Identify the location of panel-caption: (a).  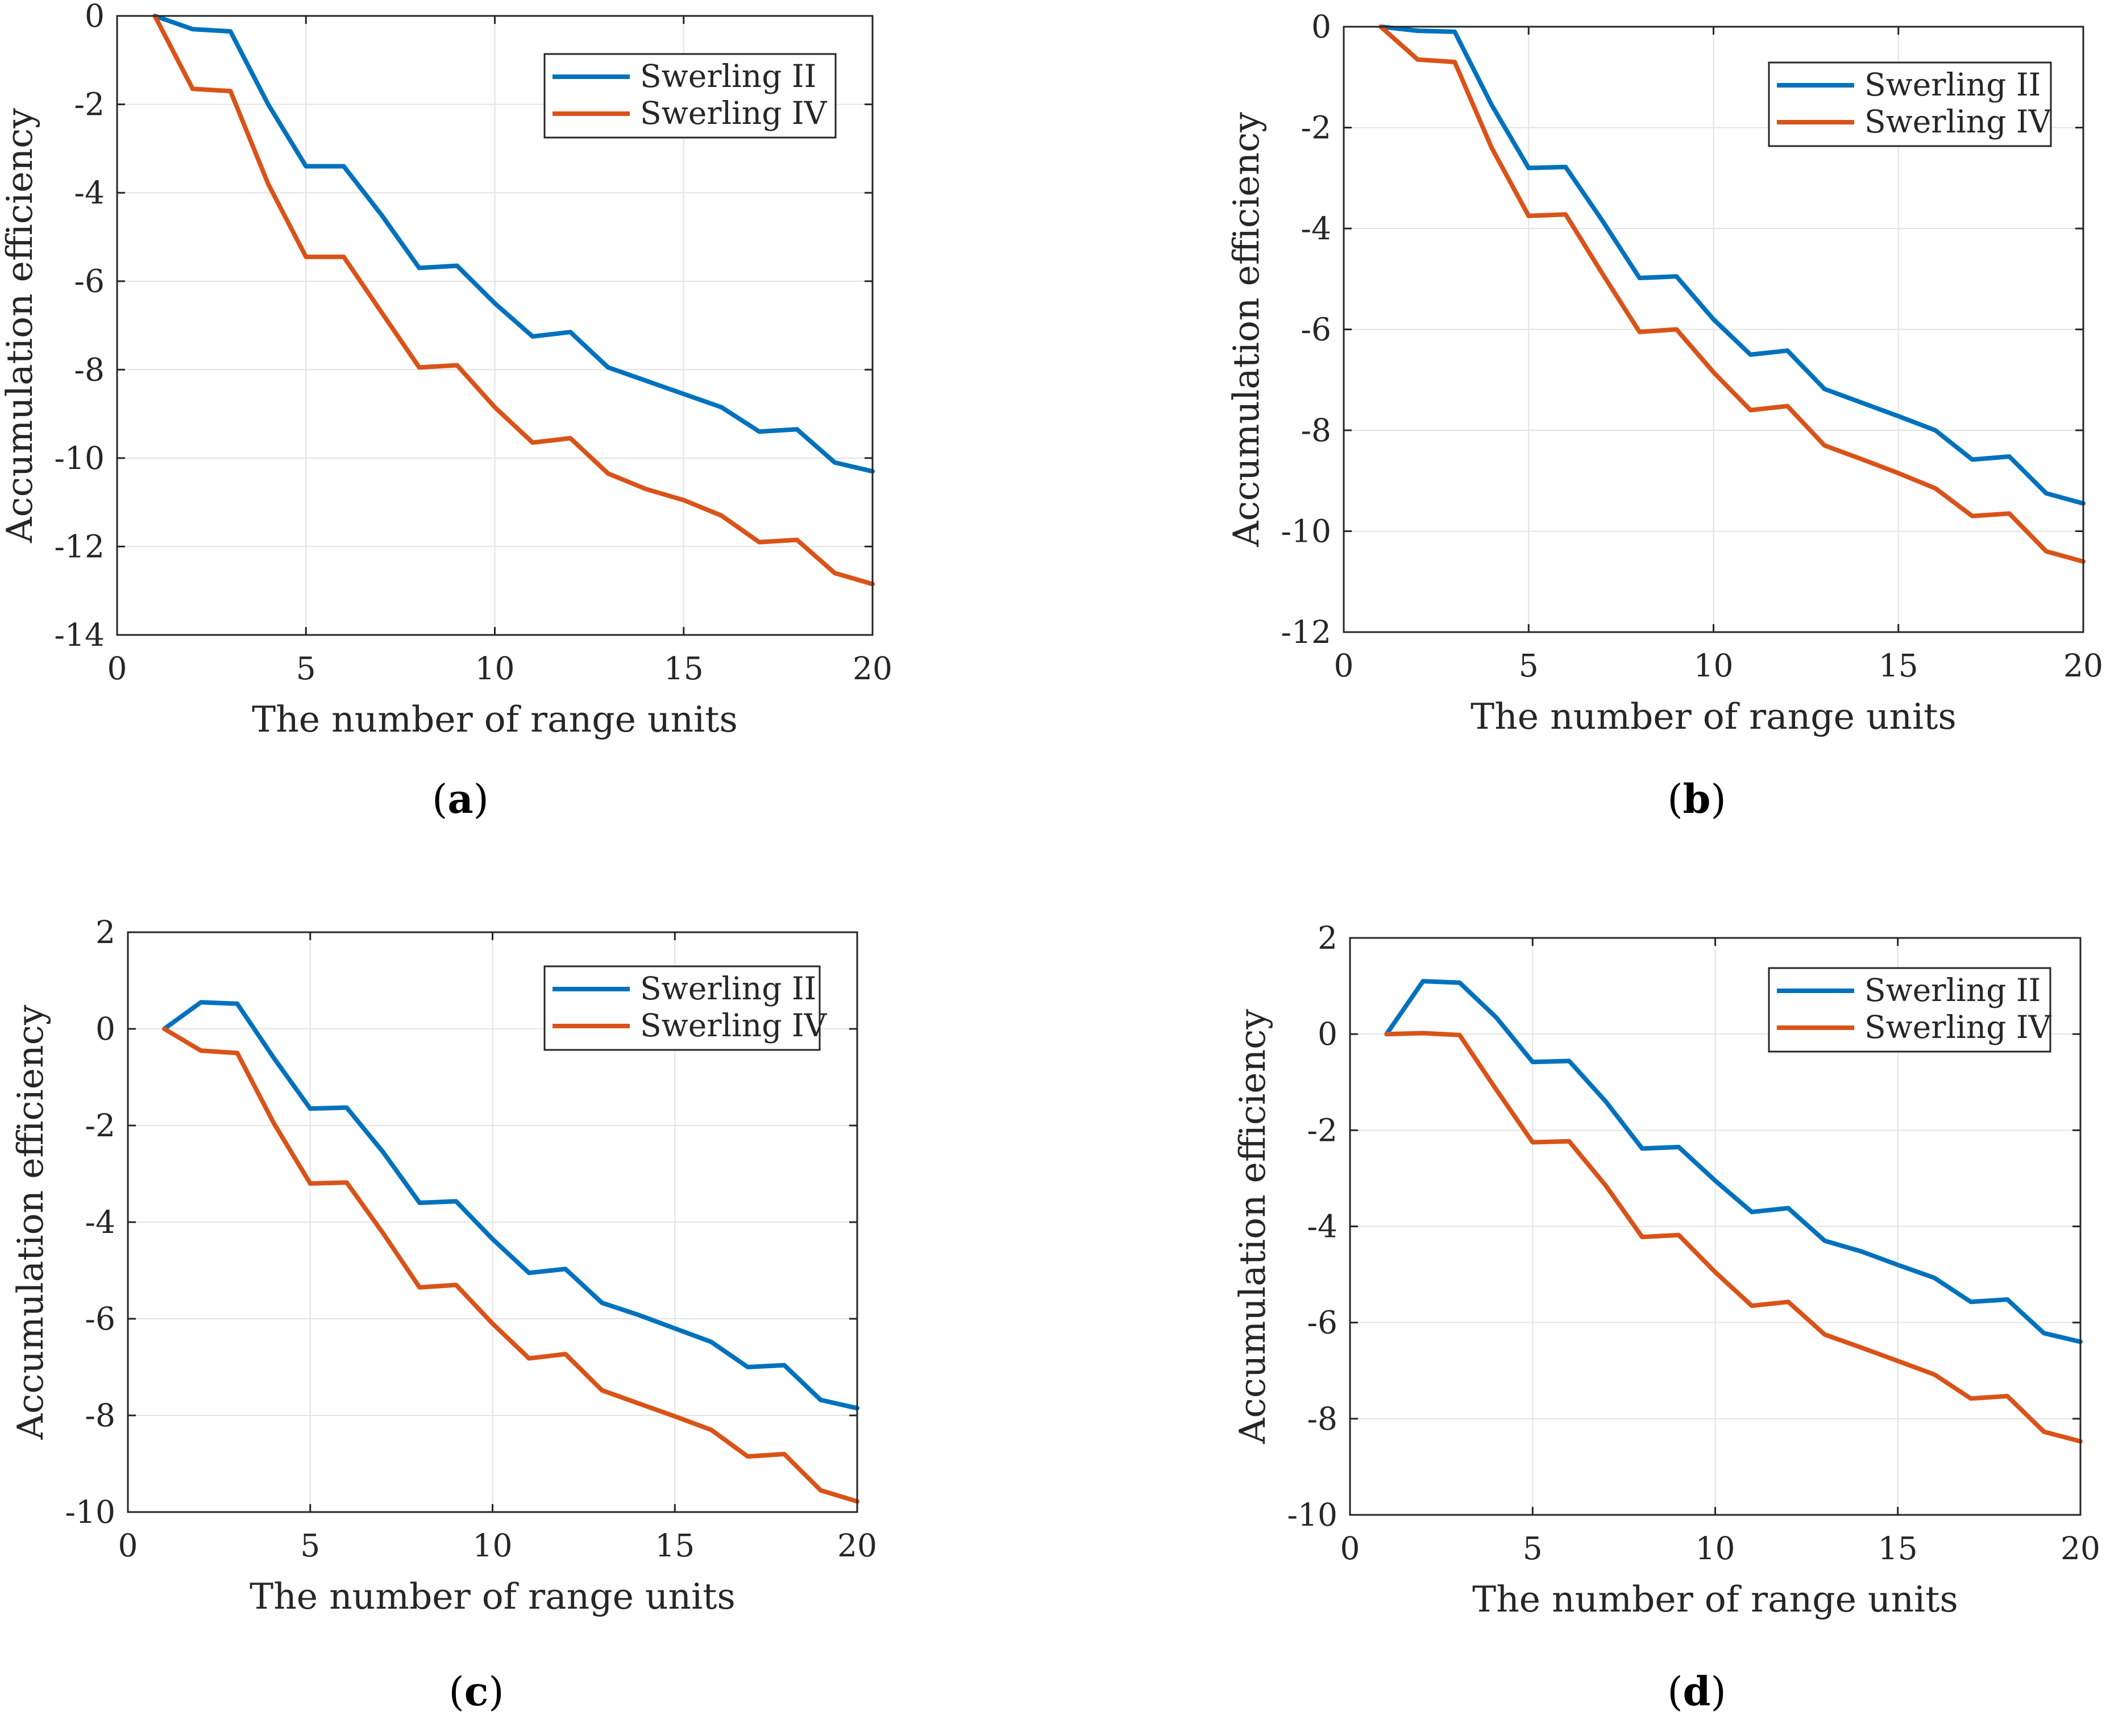
(460, 799).